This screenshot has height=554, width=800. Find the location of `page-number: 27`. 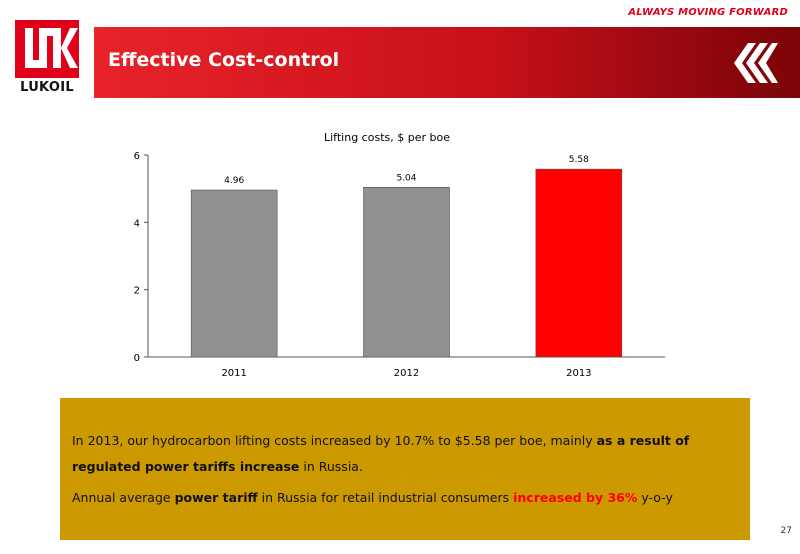

page-number: 27 is located at coordinates (786, 531).